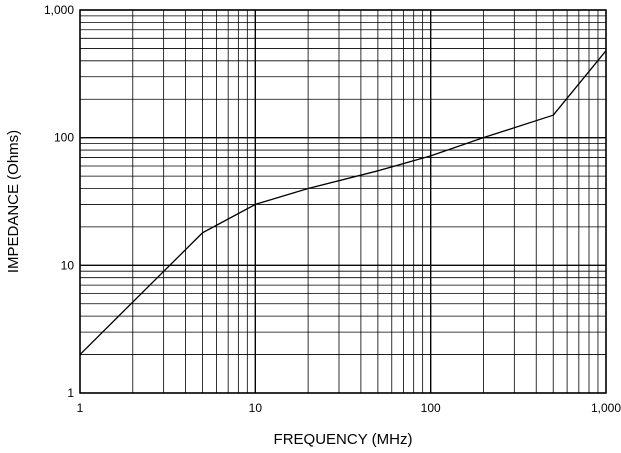 This screenshot has height=453, width=621. I want to click on x-tick-label: 10, so click(256, 408).